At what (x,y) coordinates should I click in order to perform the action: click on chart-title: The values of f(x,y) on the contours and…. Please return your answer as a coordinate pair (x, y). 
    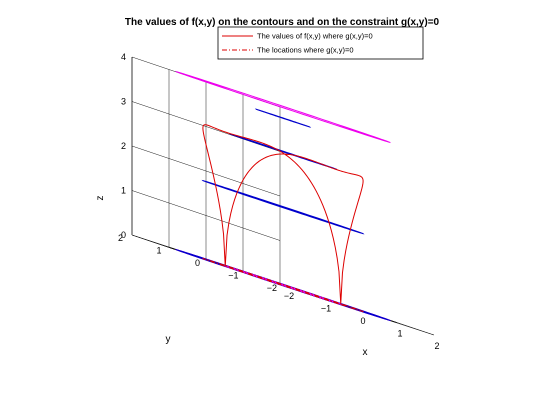
    Looking at the image, I should click on (282, 22).